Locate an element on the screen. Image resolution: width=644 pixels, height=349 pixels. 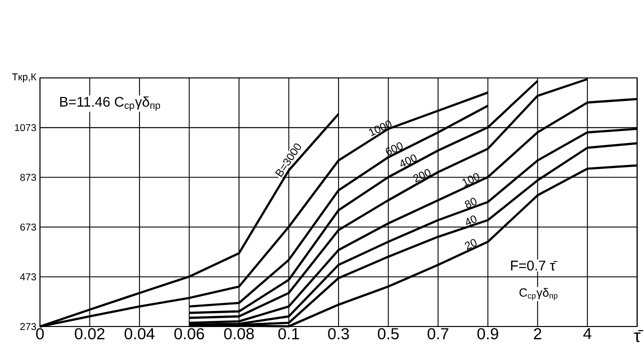
y-tick-label: 273 is located at coordinates (28, 326).